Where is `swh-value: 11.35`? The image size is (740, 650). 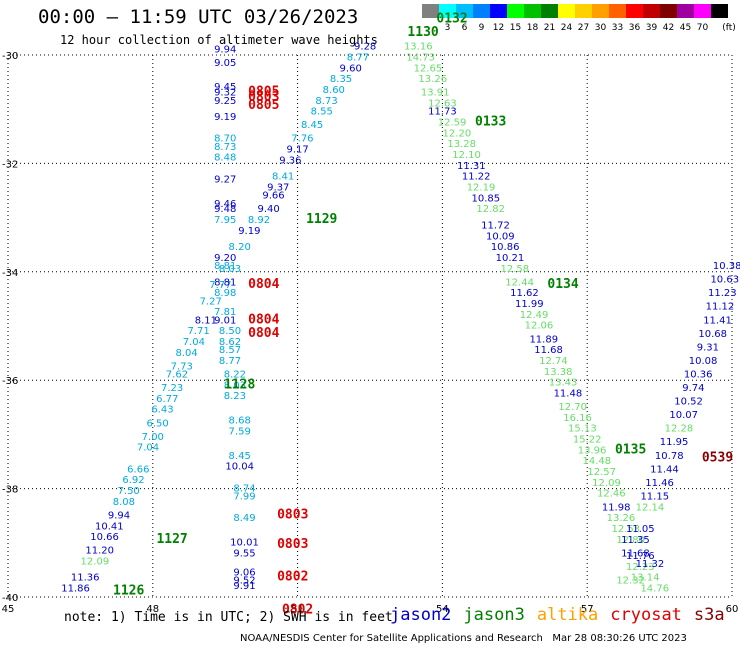
swh-value: 11.35 is located at coordinates (635, 540).